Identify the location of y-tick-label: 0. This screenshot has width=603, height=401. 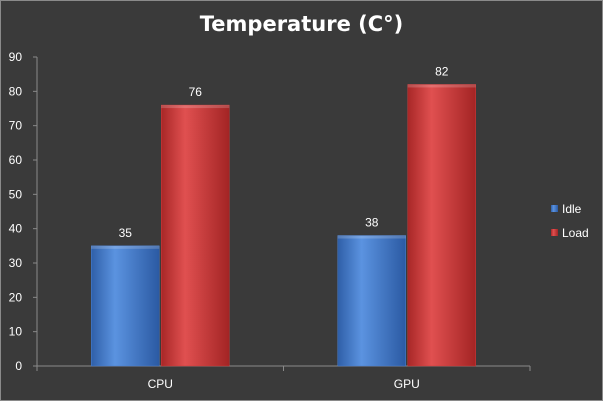
(18, 366).